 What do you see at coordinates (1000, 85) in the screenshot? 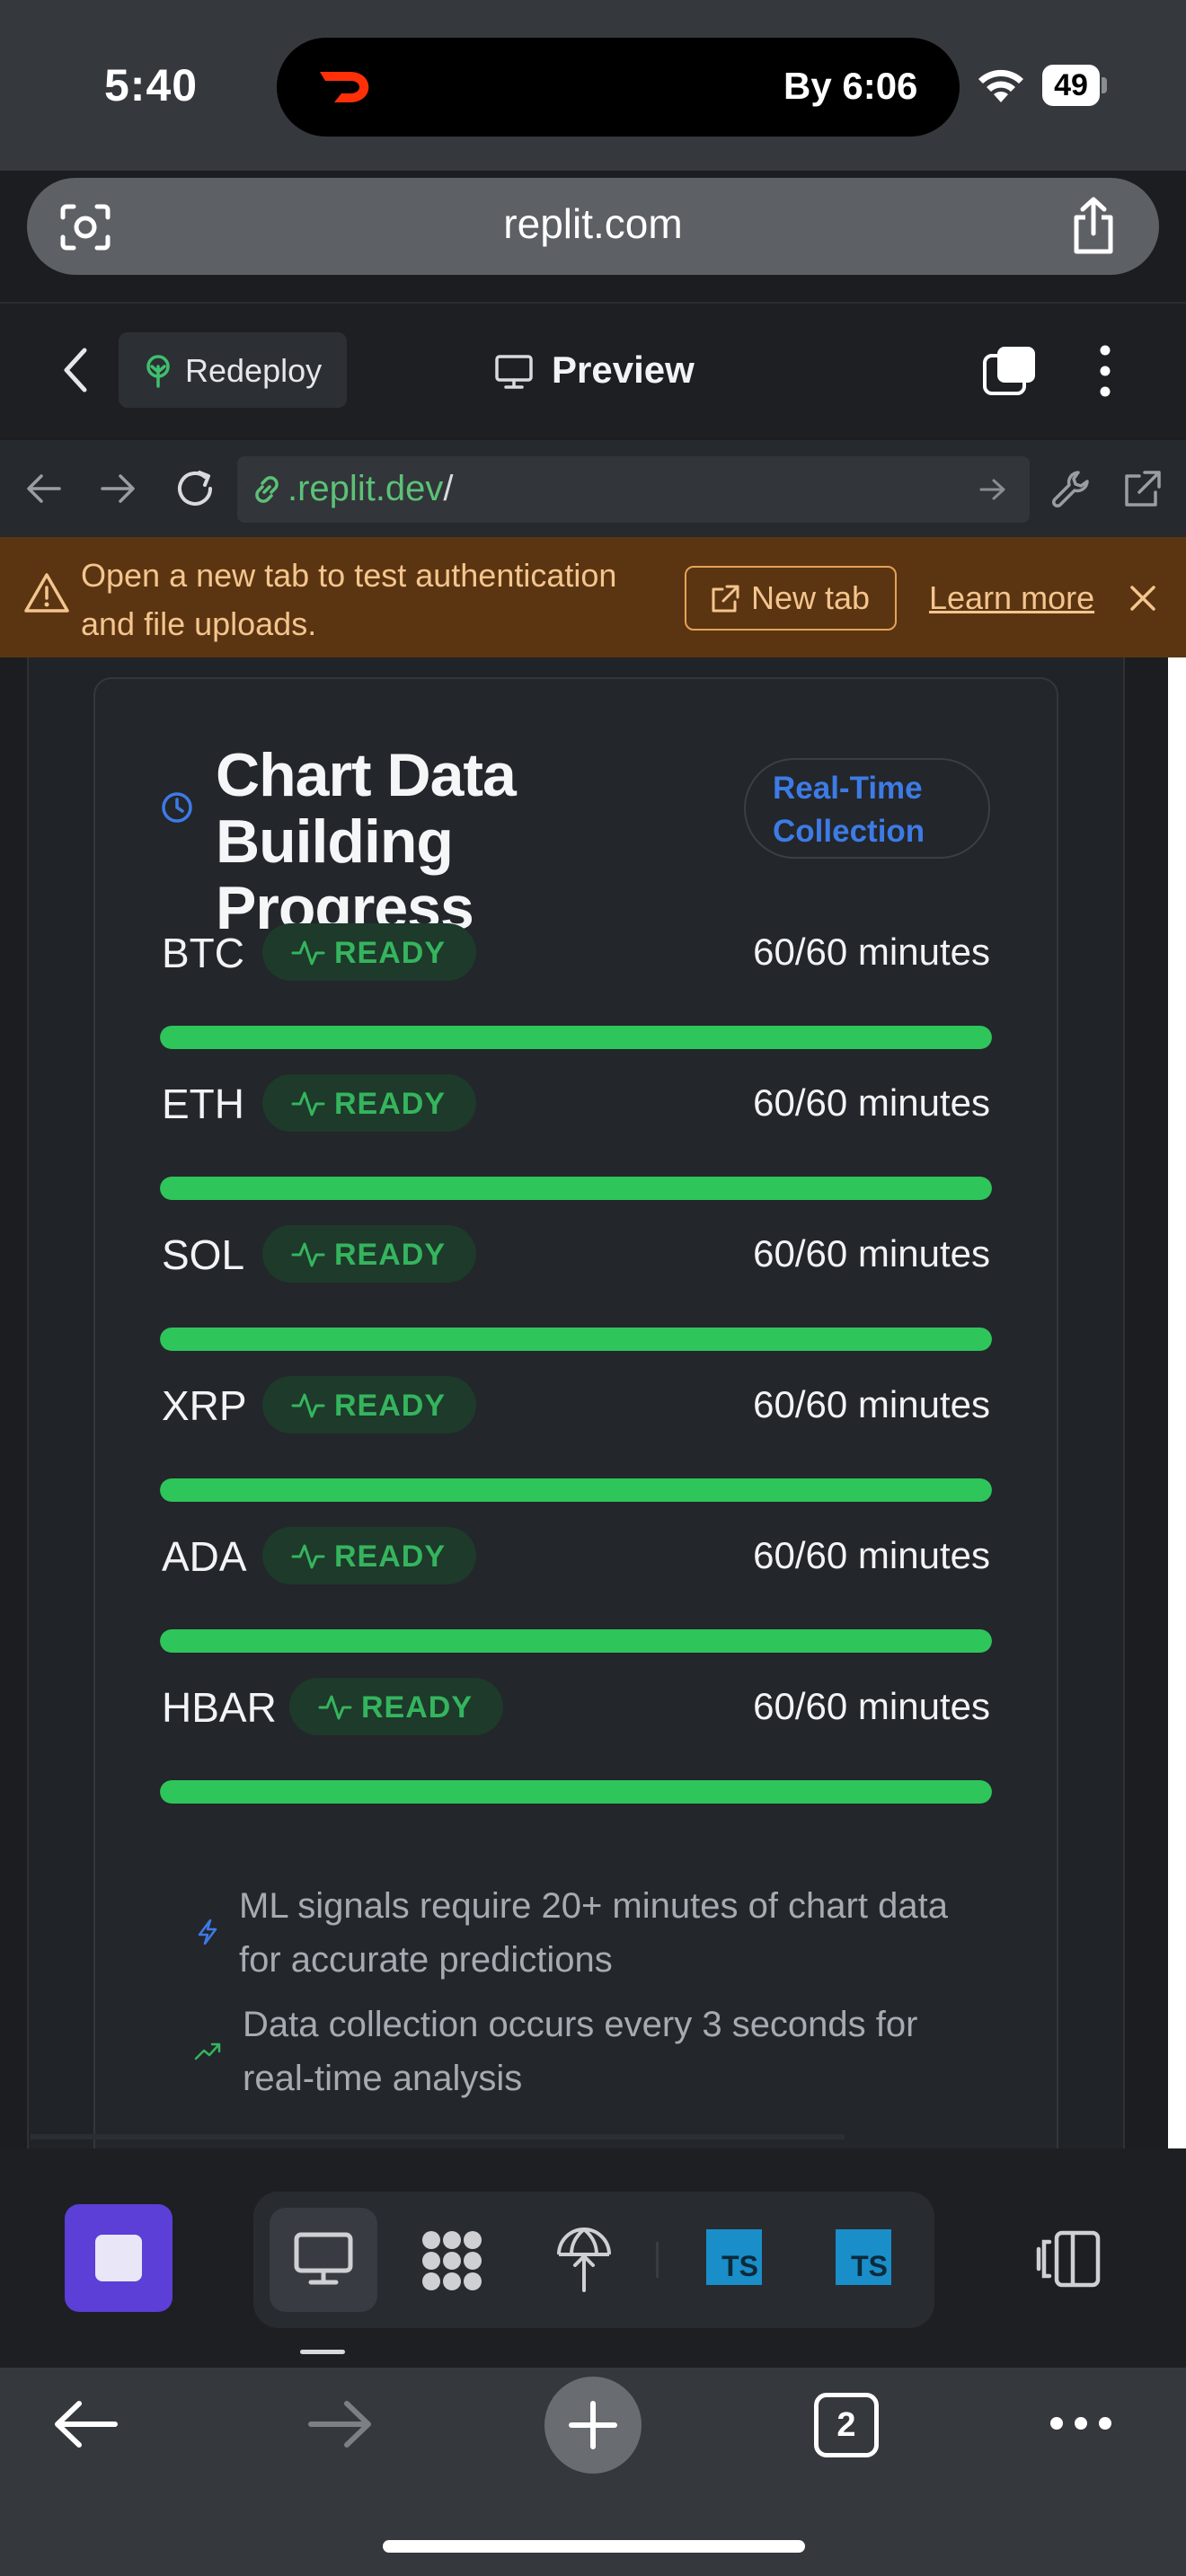
I see `wifi-icon` at bounding box center [1000, 85].